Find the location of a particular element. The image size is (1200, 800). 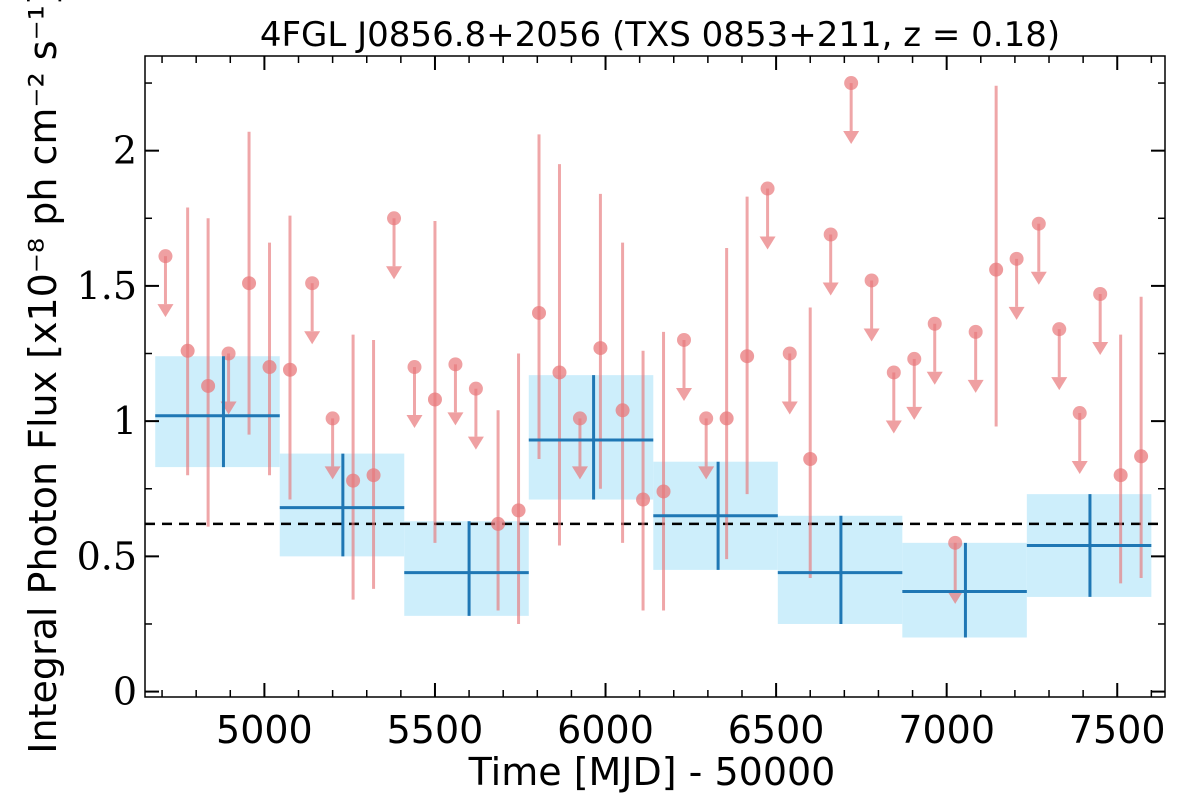

y-tick-label: 0 is located at coordinates (125, 692).